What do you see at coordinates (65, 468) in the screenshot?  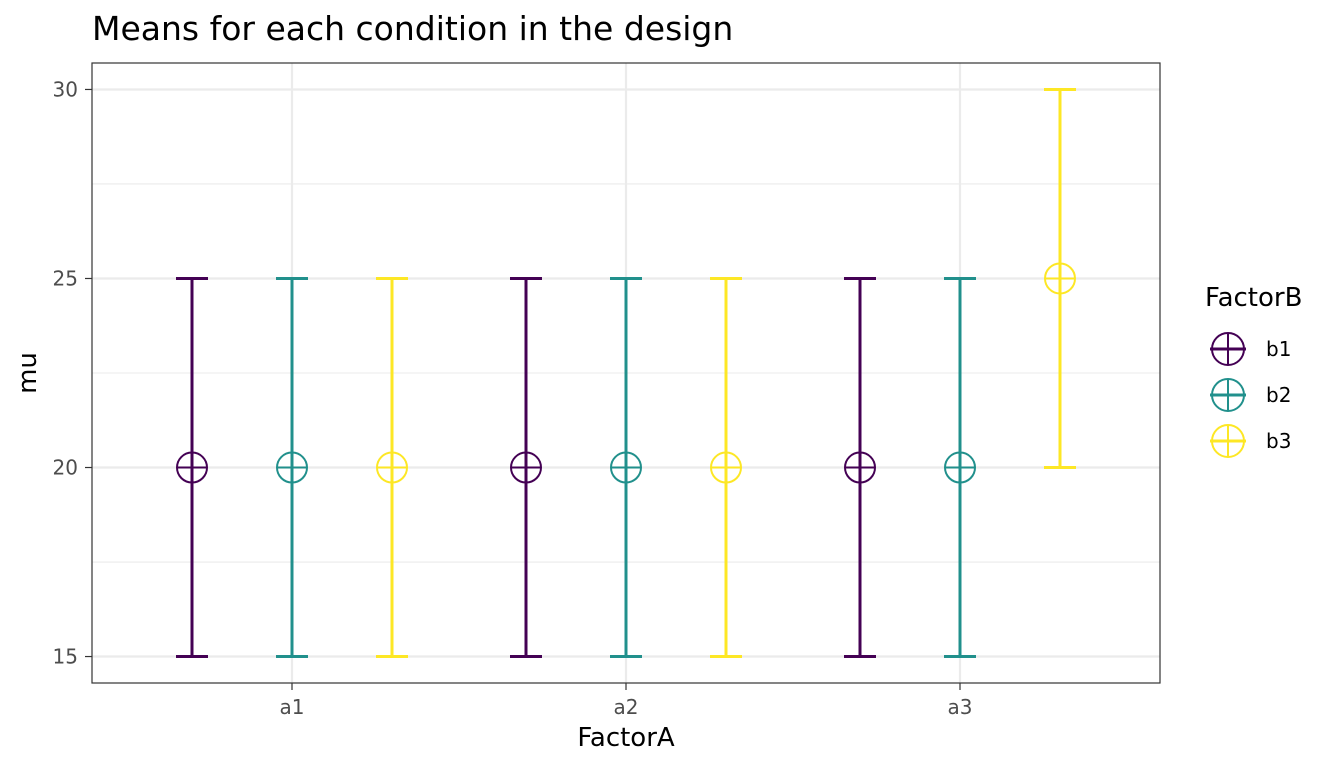 I see `y-tick-label: 20` at bounding box center [65, 468].